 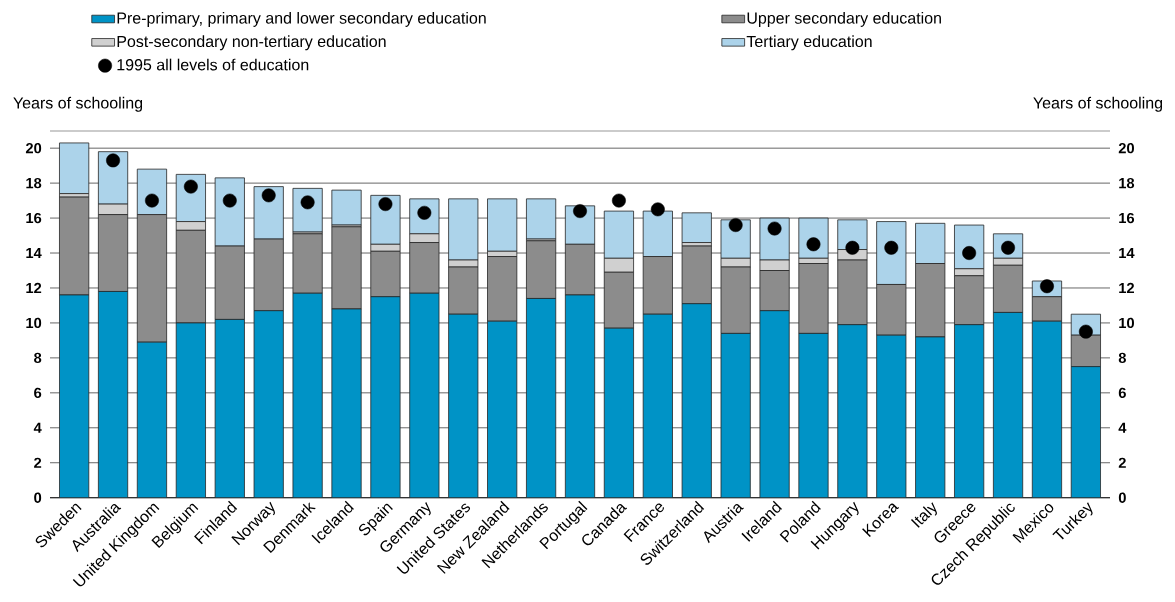 What do you see at coordinates (1122, 358) in the screenshot?
I see `y2-tick-label: 8` at bounding box center [1122, 358].